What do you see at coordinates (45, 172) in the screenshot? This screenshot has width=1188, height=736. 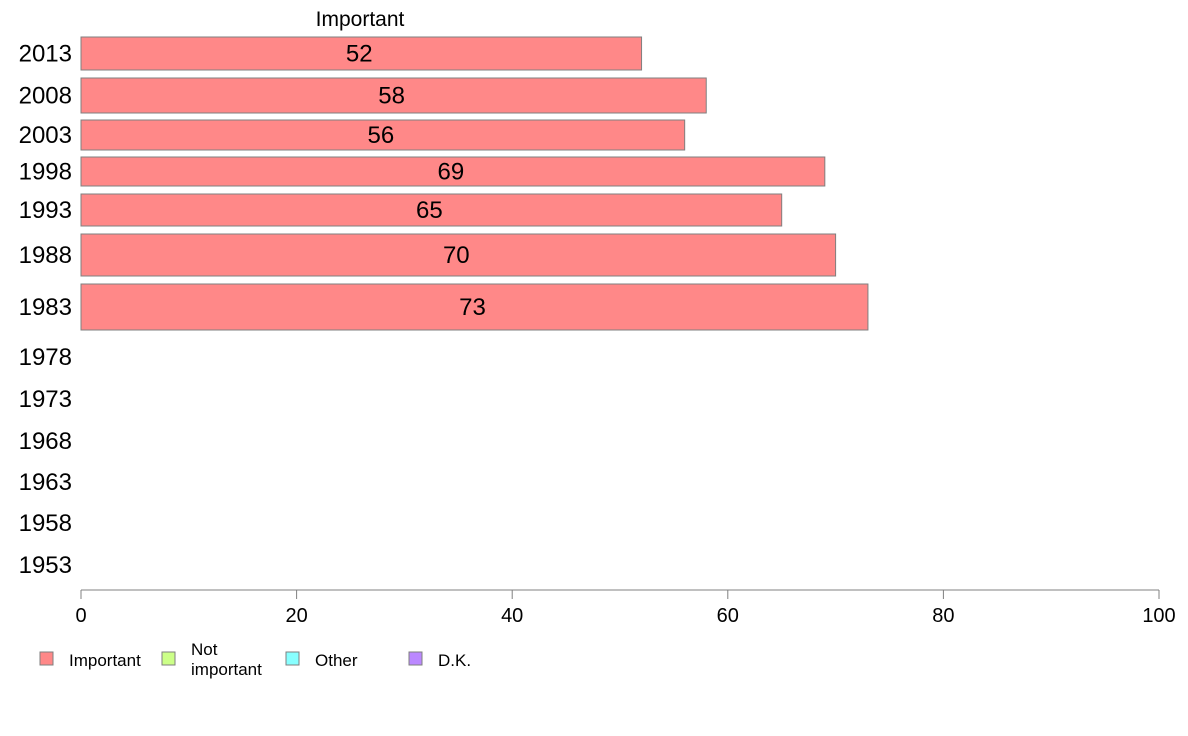 I see `year-label: 1998` at bounding box center [45, 172].